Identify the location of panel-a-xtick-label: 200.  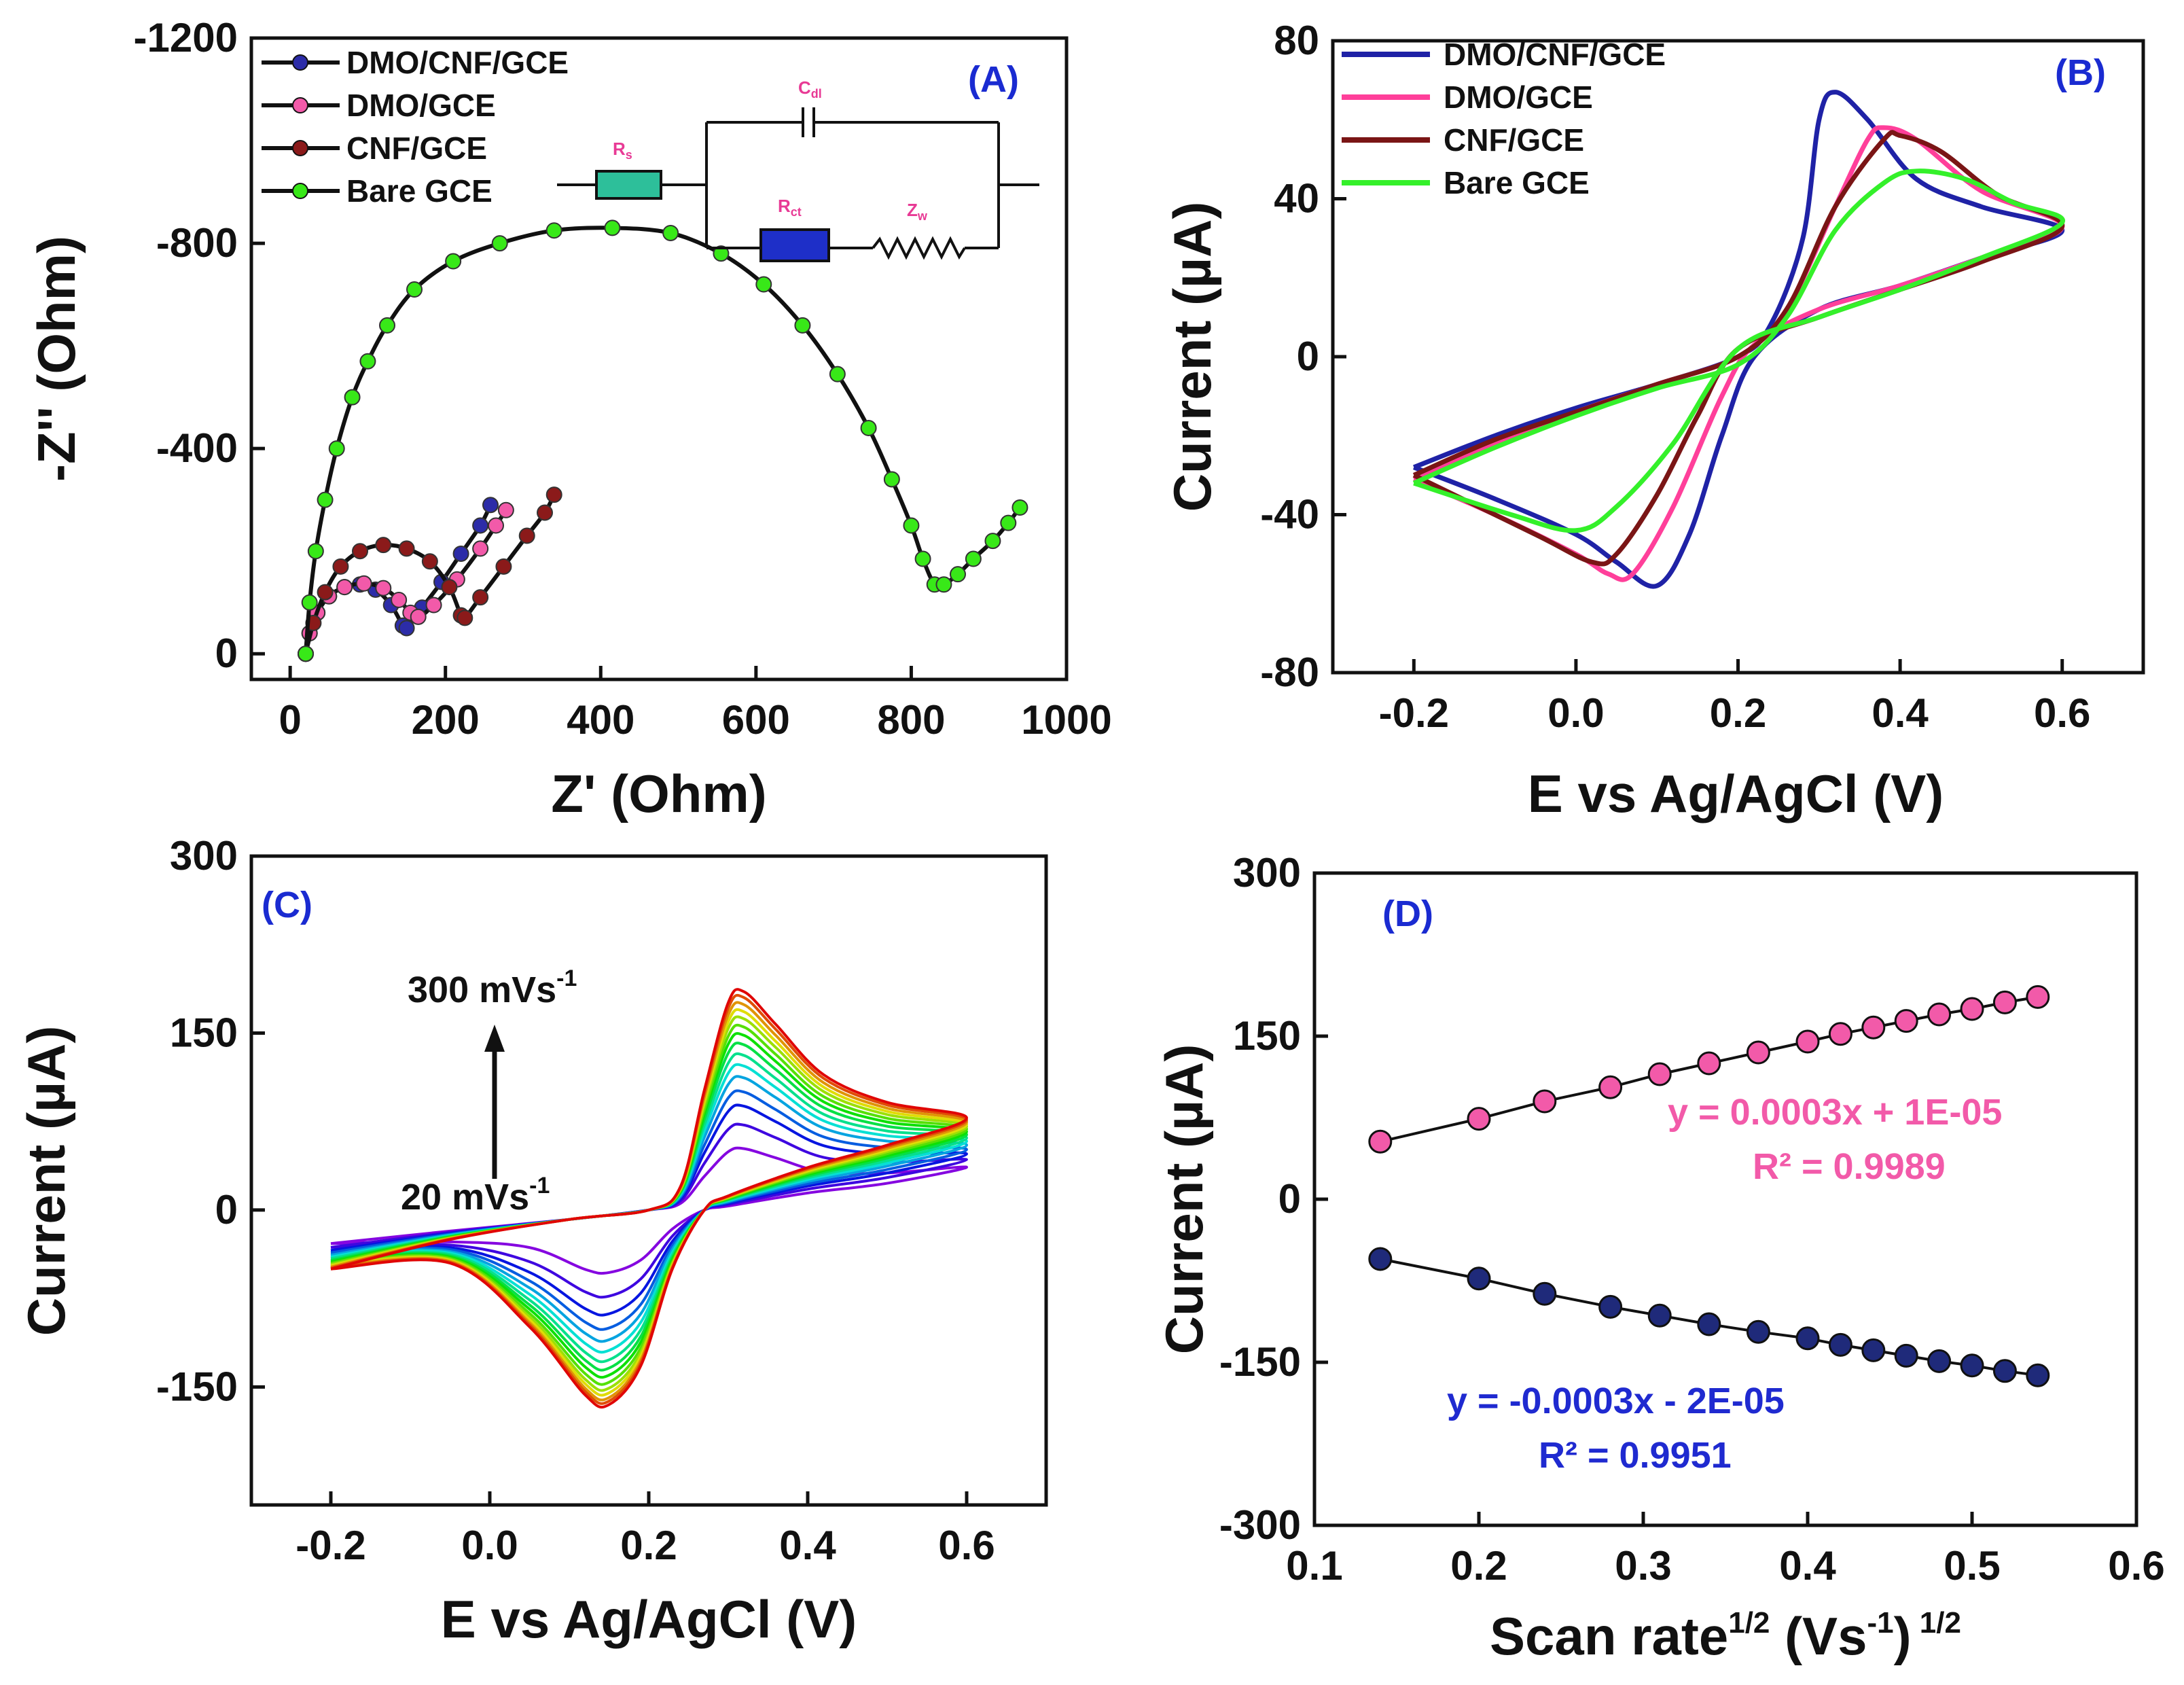
(446, 720).